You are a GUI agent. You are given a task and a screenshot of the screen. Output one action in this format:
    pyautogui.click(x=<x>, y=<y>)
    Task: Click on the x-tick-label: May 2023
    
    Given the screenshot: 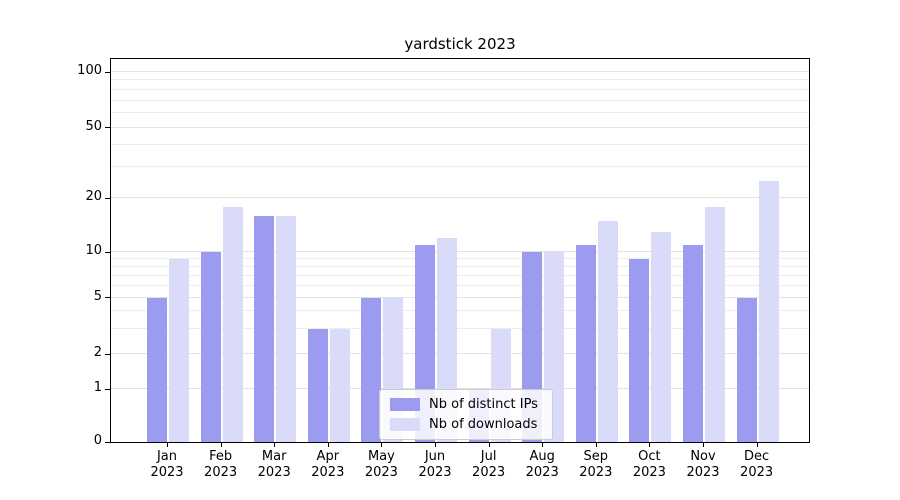 What is the action you would take?
    pyautogui.click(x=381, y=465)
    